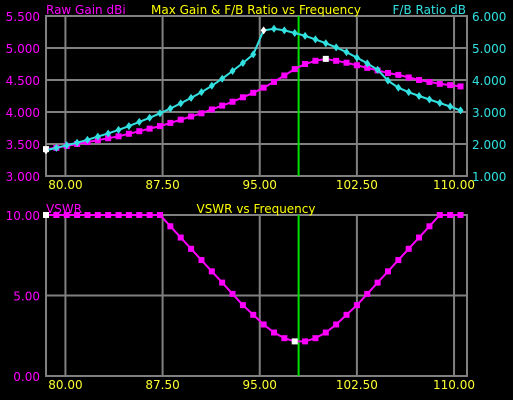 This screenshot has width=513, height=400. What do you see at coordinates (86, 10) in the screenshot?
I see `gain-axis-label: Raw Gain dBi` at bounding box center [86, 10].